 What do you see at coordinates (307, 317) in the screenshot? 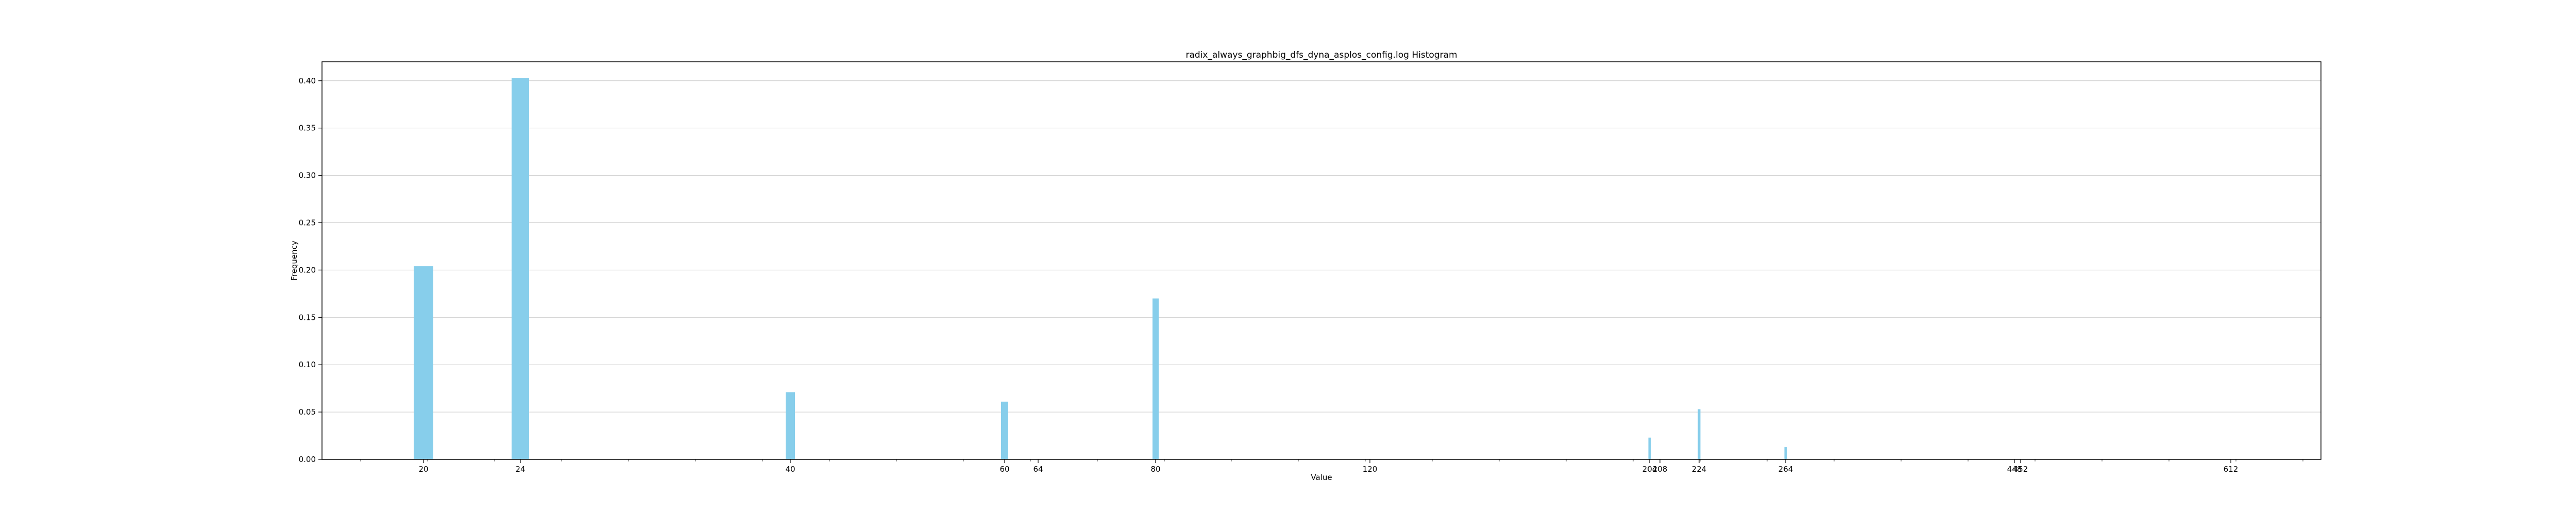
I see `y-tick-label: 0.15` at bounding box center [307, 317].